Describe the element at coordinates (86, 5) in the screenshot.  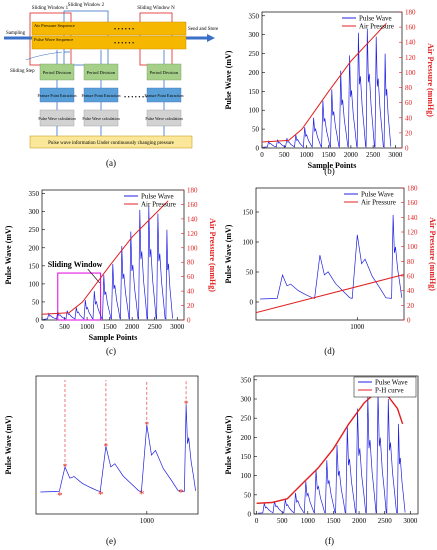
I see `sliding-window-2-label: Sliding Window 2` at that location.